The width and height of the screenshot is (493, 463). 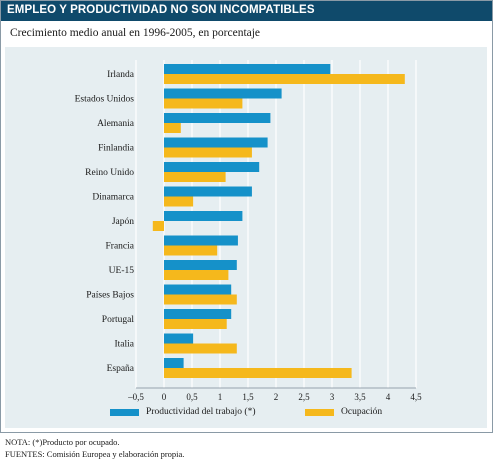 I want to click on category-label: España, so click(x=121, y=369).